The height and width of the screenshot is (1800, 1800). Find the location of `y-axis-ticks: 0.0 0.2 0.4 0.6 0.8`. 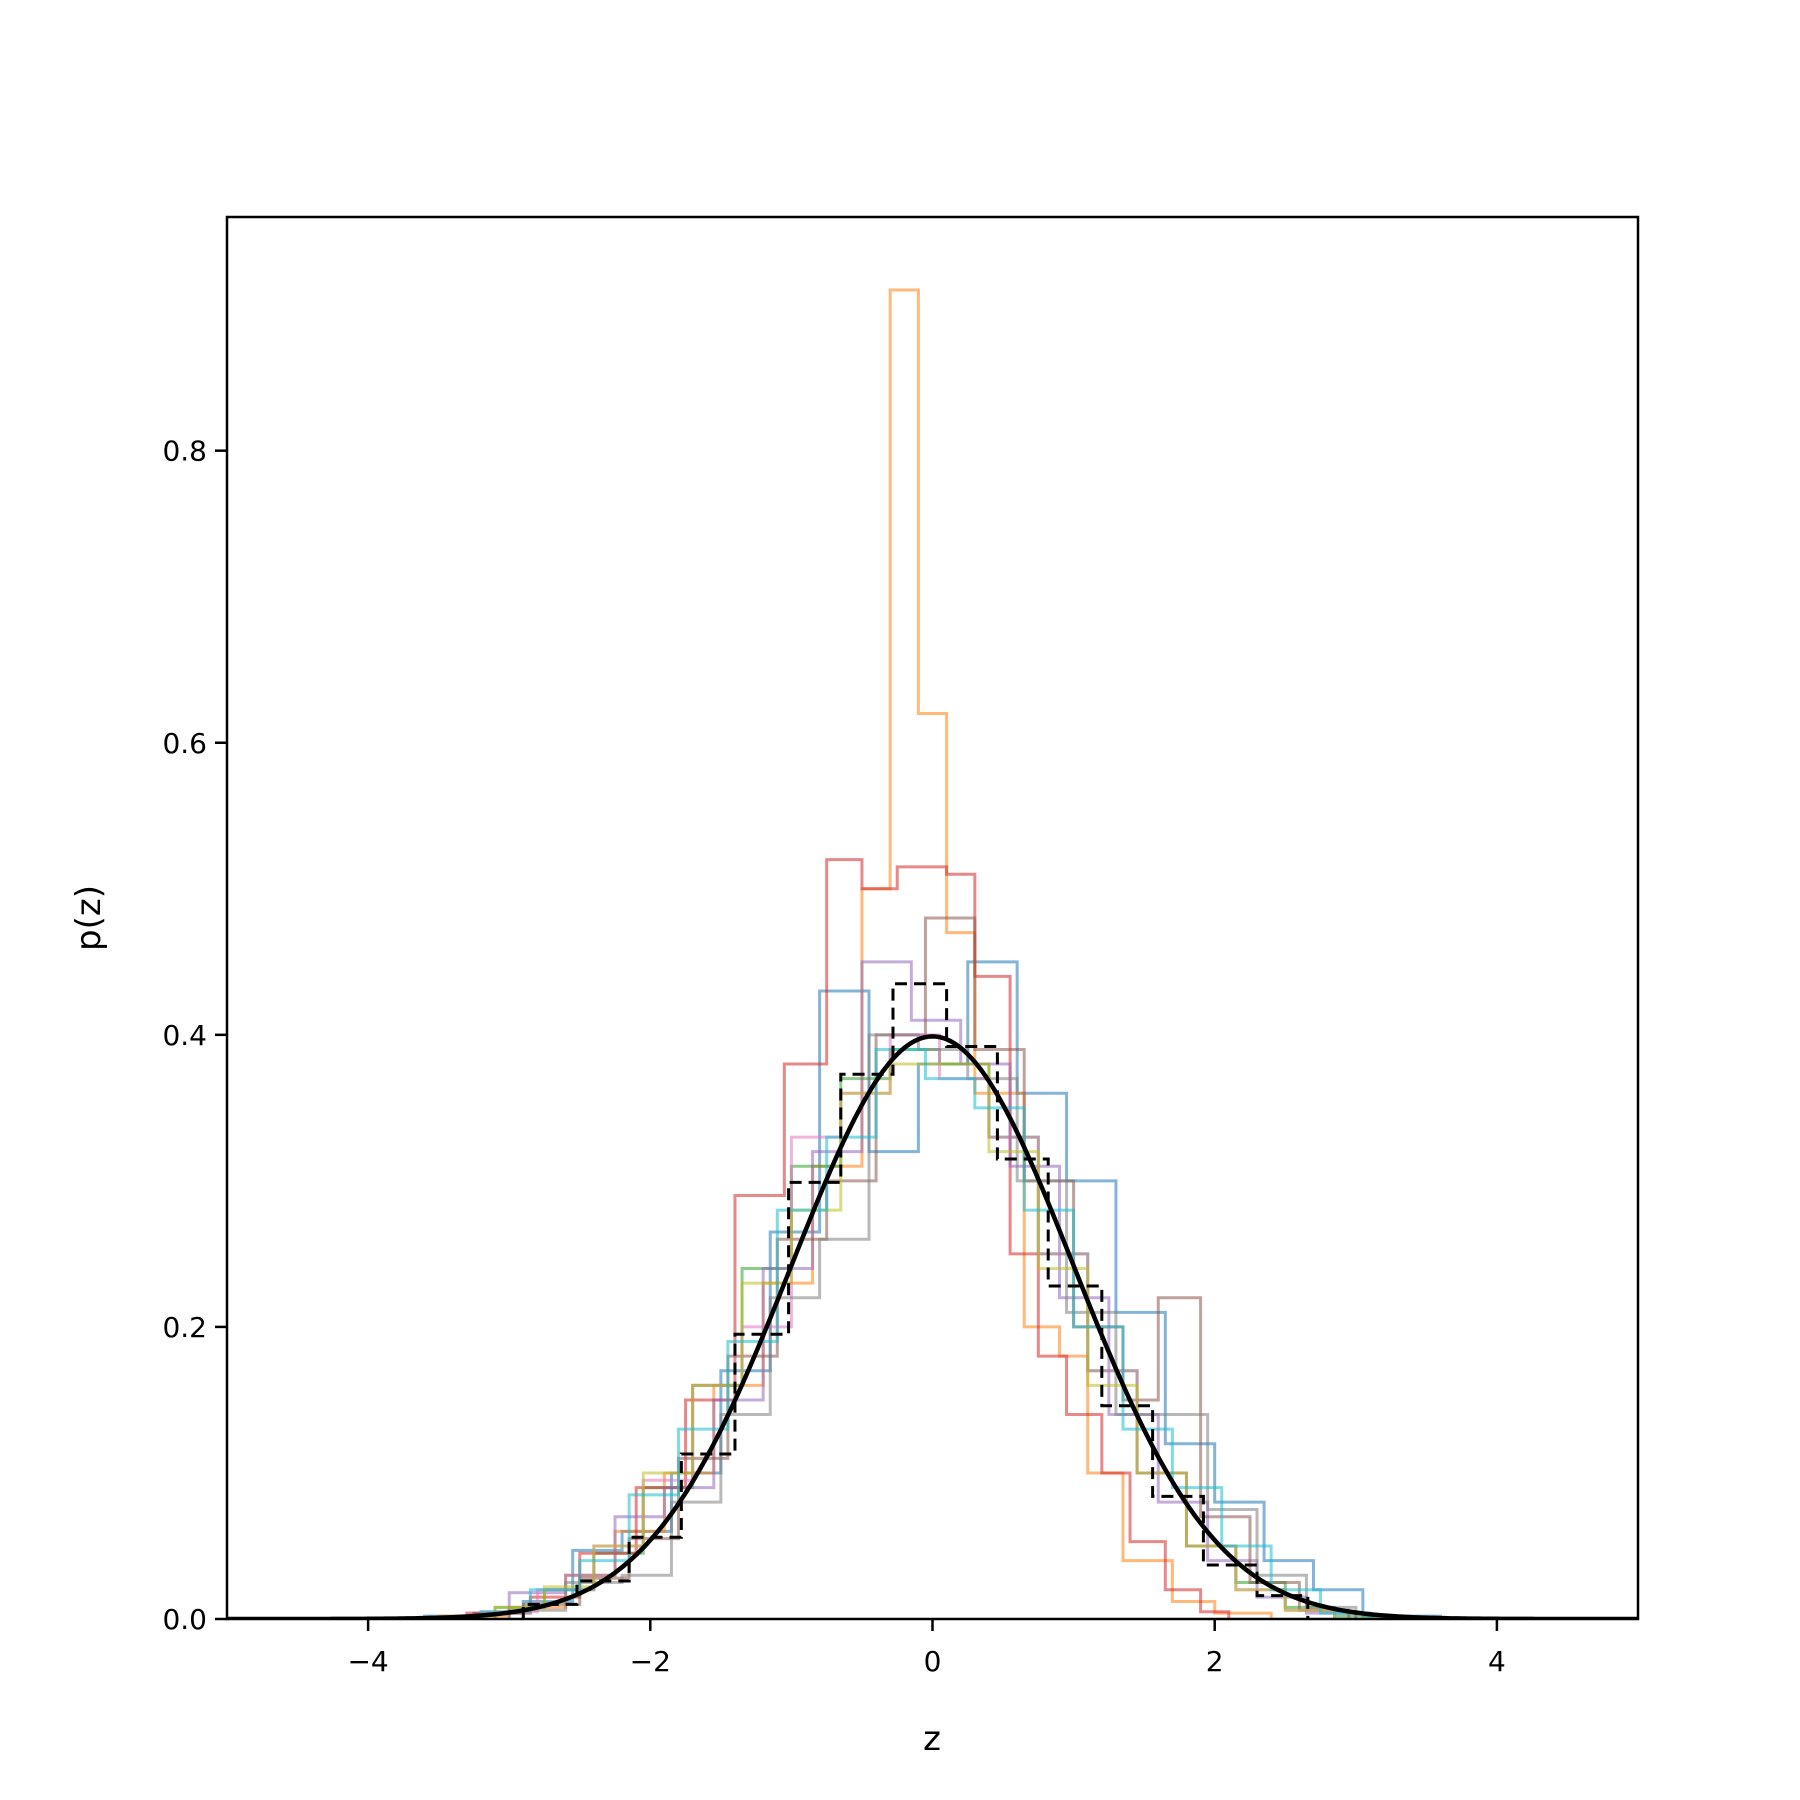

y-axis-ticks: 0.0 0.2 0.4 0.6 0.8 is located at coordinates (194, 1035).